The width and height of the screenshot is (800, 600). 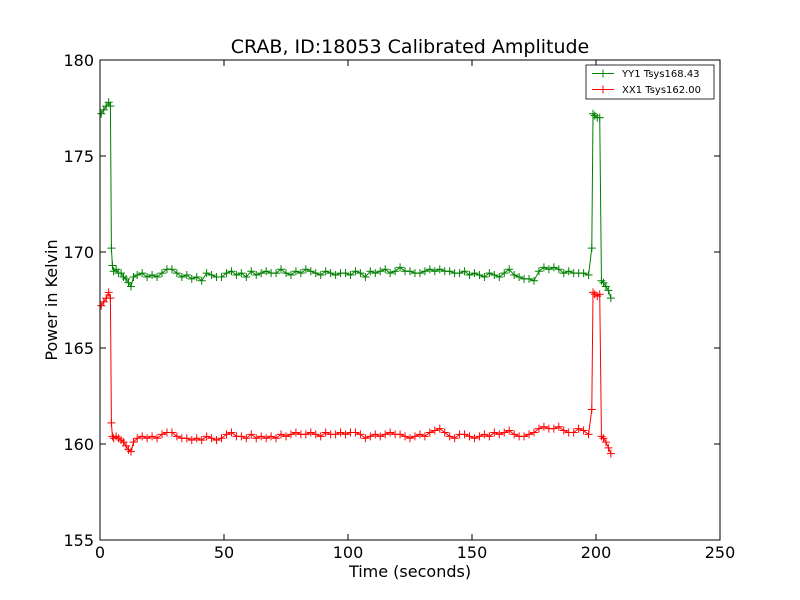 What do you see at coordinates (78, 540) in the screenshot?
I see `y-tick-label: 155` at bounding box center [78, 540].